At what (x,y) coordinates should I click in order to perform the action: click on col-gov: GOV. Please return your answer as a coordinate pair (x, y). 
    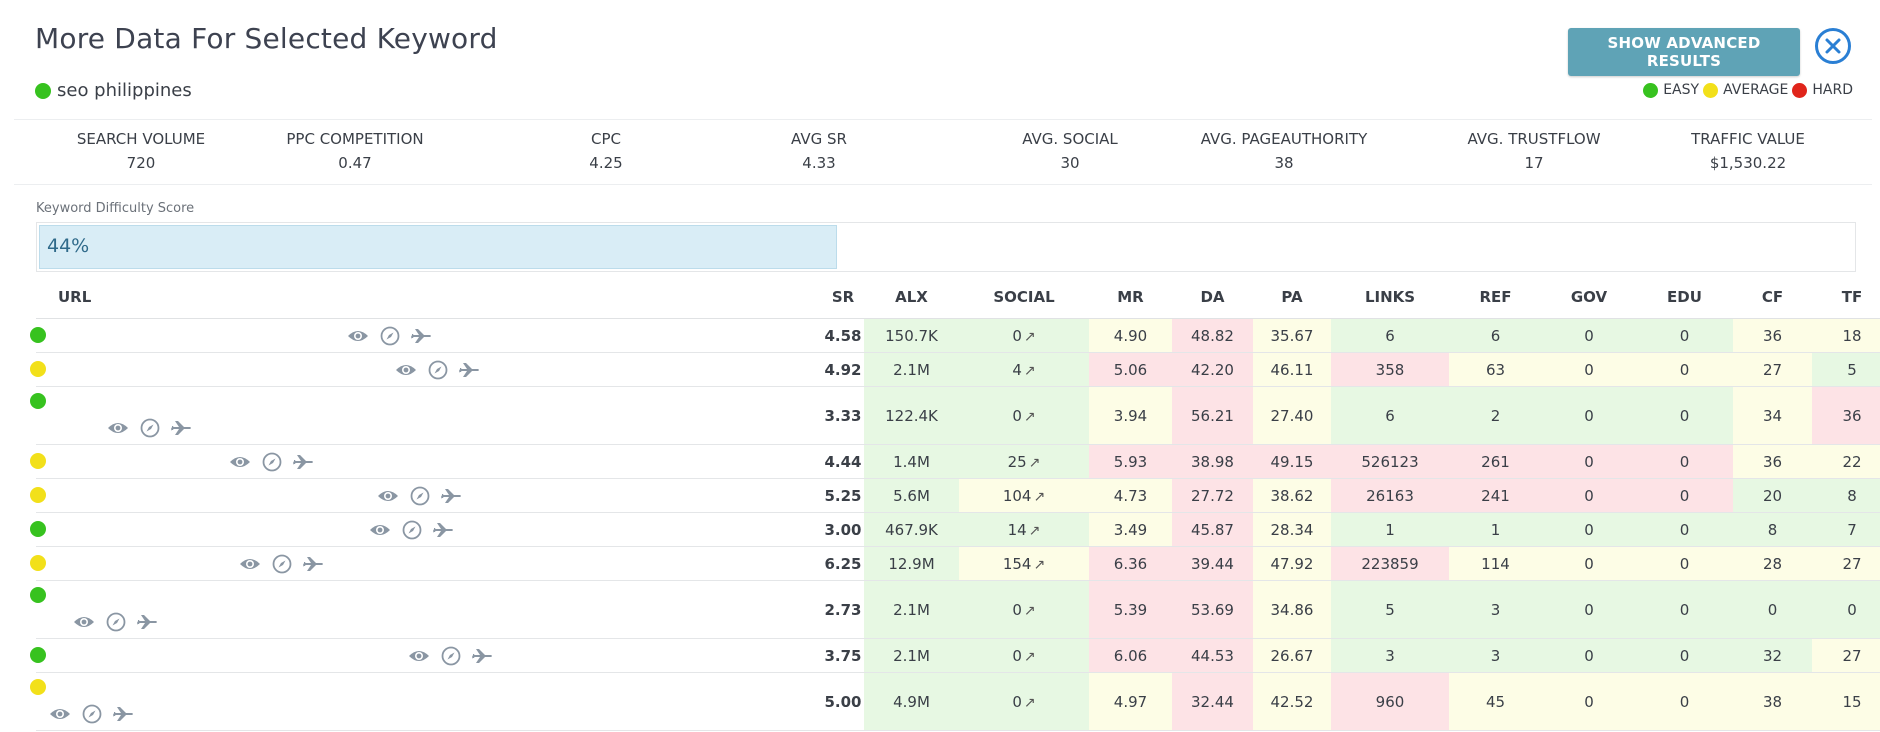
    Looking at the image, I should click on (1589, 297).